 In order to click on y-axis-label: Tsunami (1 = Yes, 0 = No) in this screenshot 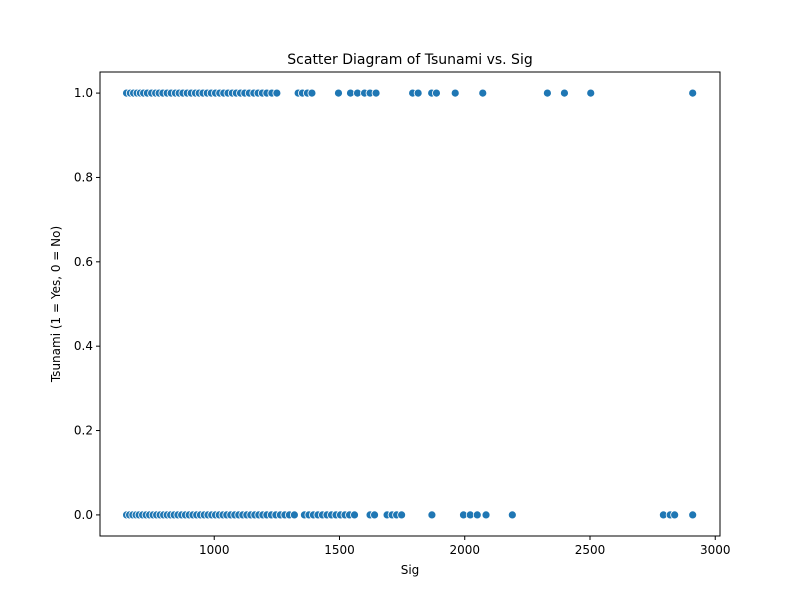, I will do `click(56, 304)`.